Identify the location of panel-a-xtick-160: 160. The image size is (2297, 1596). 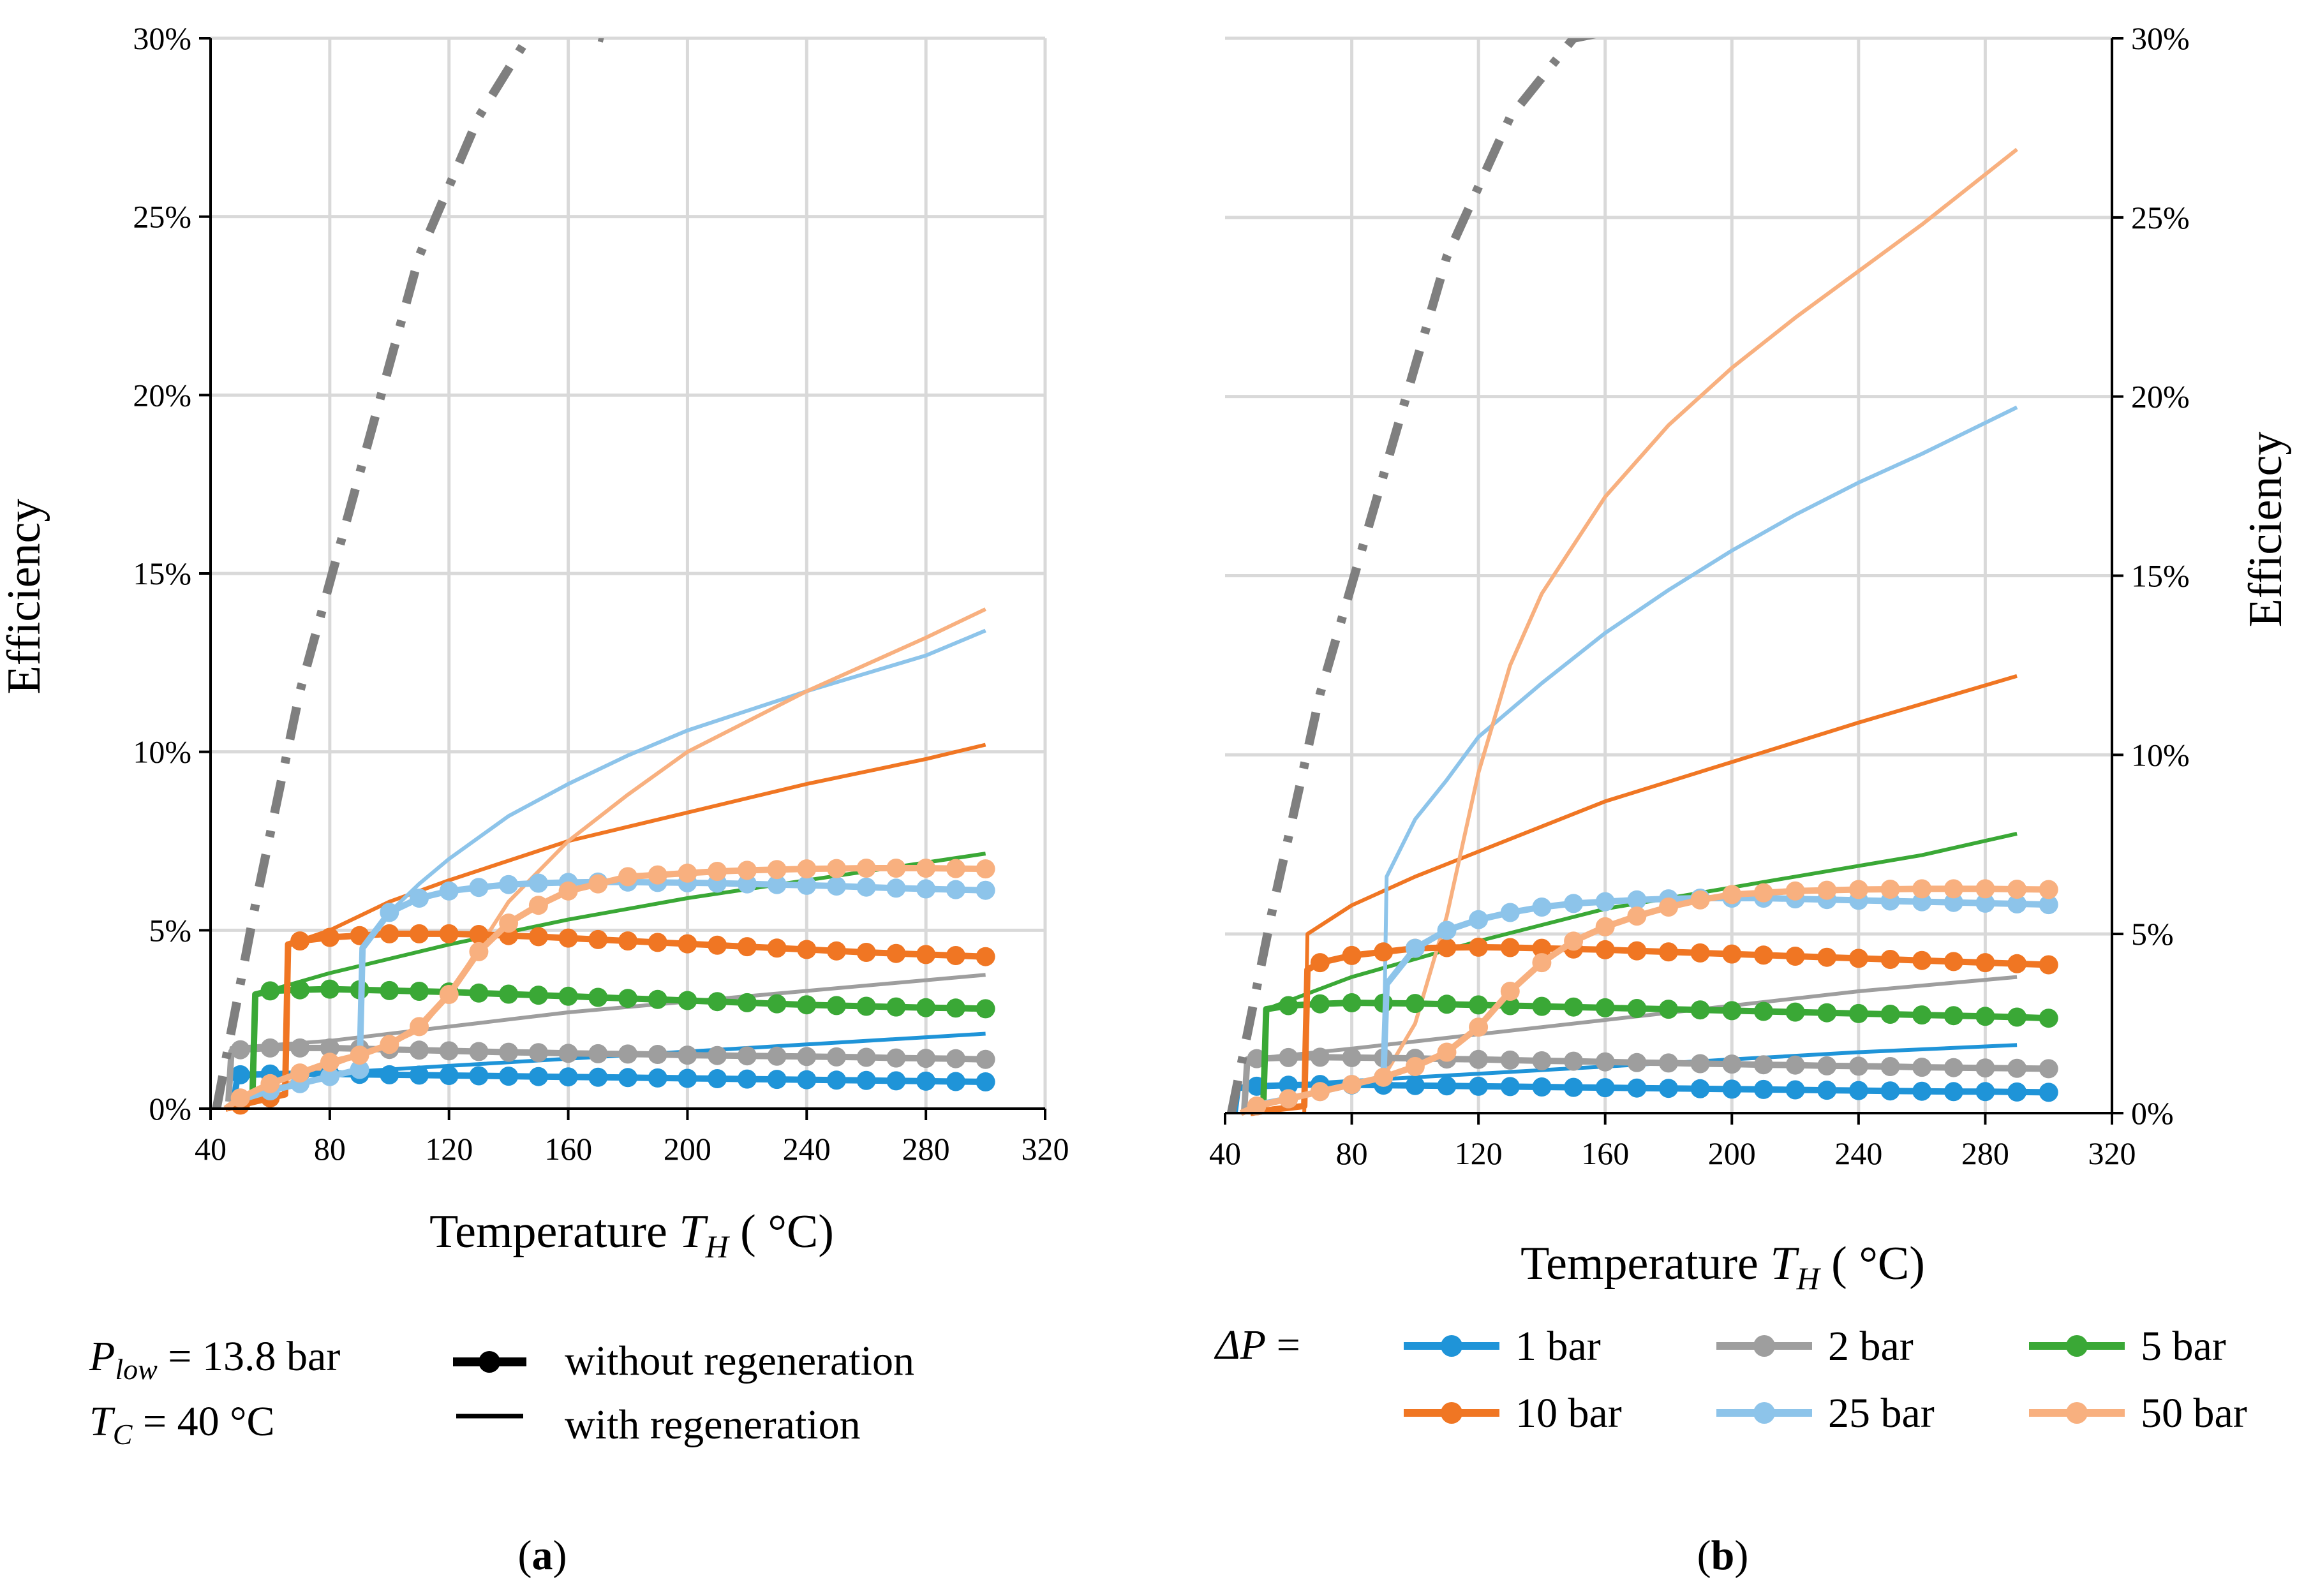
(568, 1149).